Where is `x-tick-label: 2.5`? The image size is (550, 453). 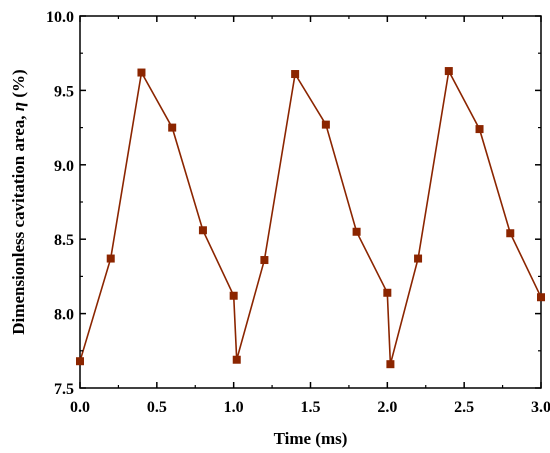
x-tick-label: 2.5 is located at coordinates (464, 407).